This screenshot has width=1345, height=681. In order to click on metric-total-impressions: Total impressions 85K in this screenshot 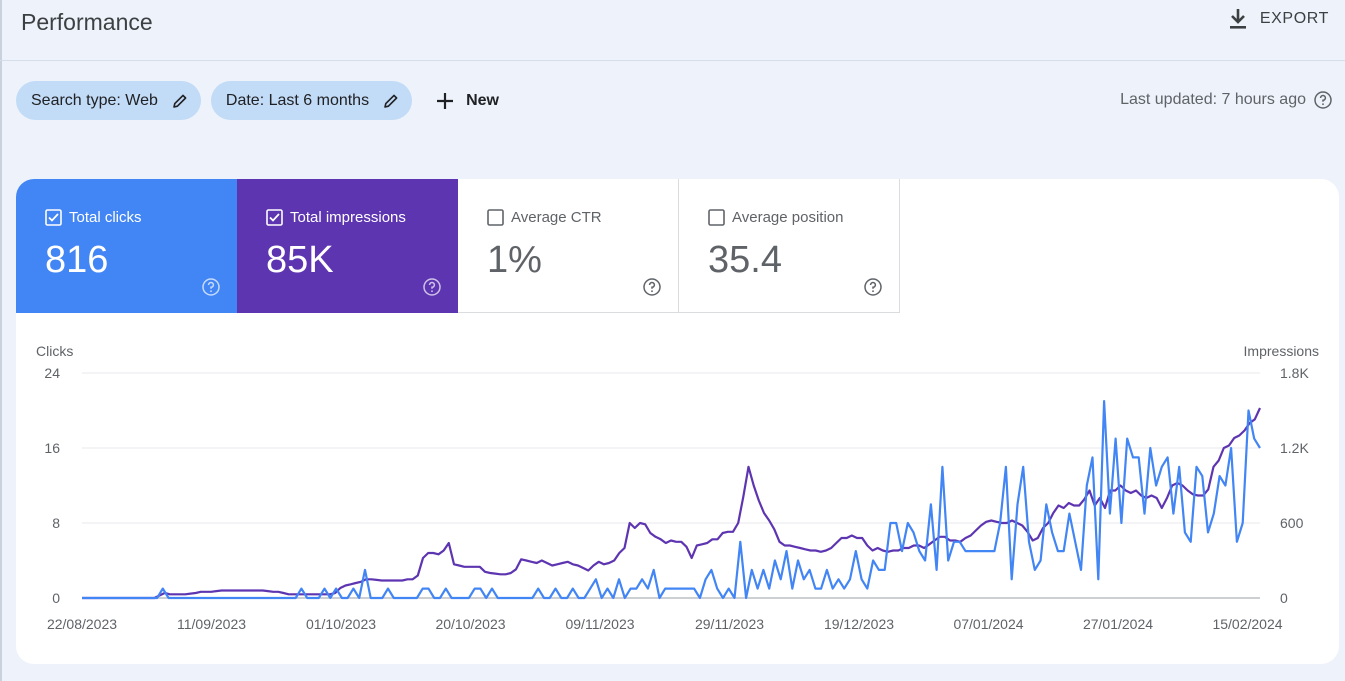, I will do `click(347, 246)`.